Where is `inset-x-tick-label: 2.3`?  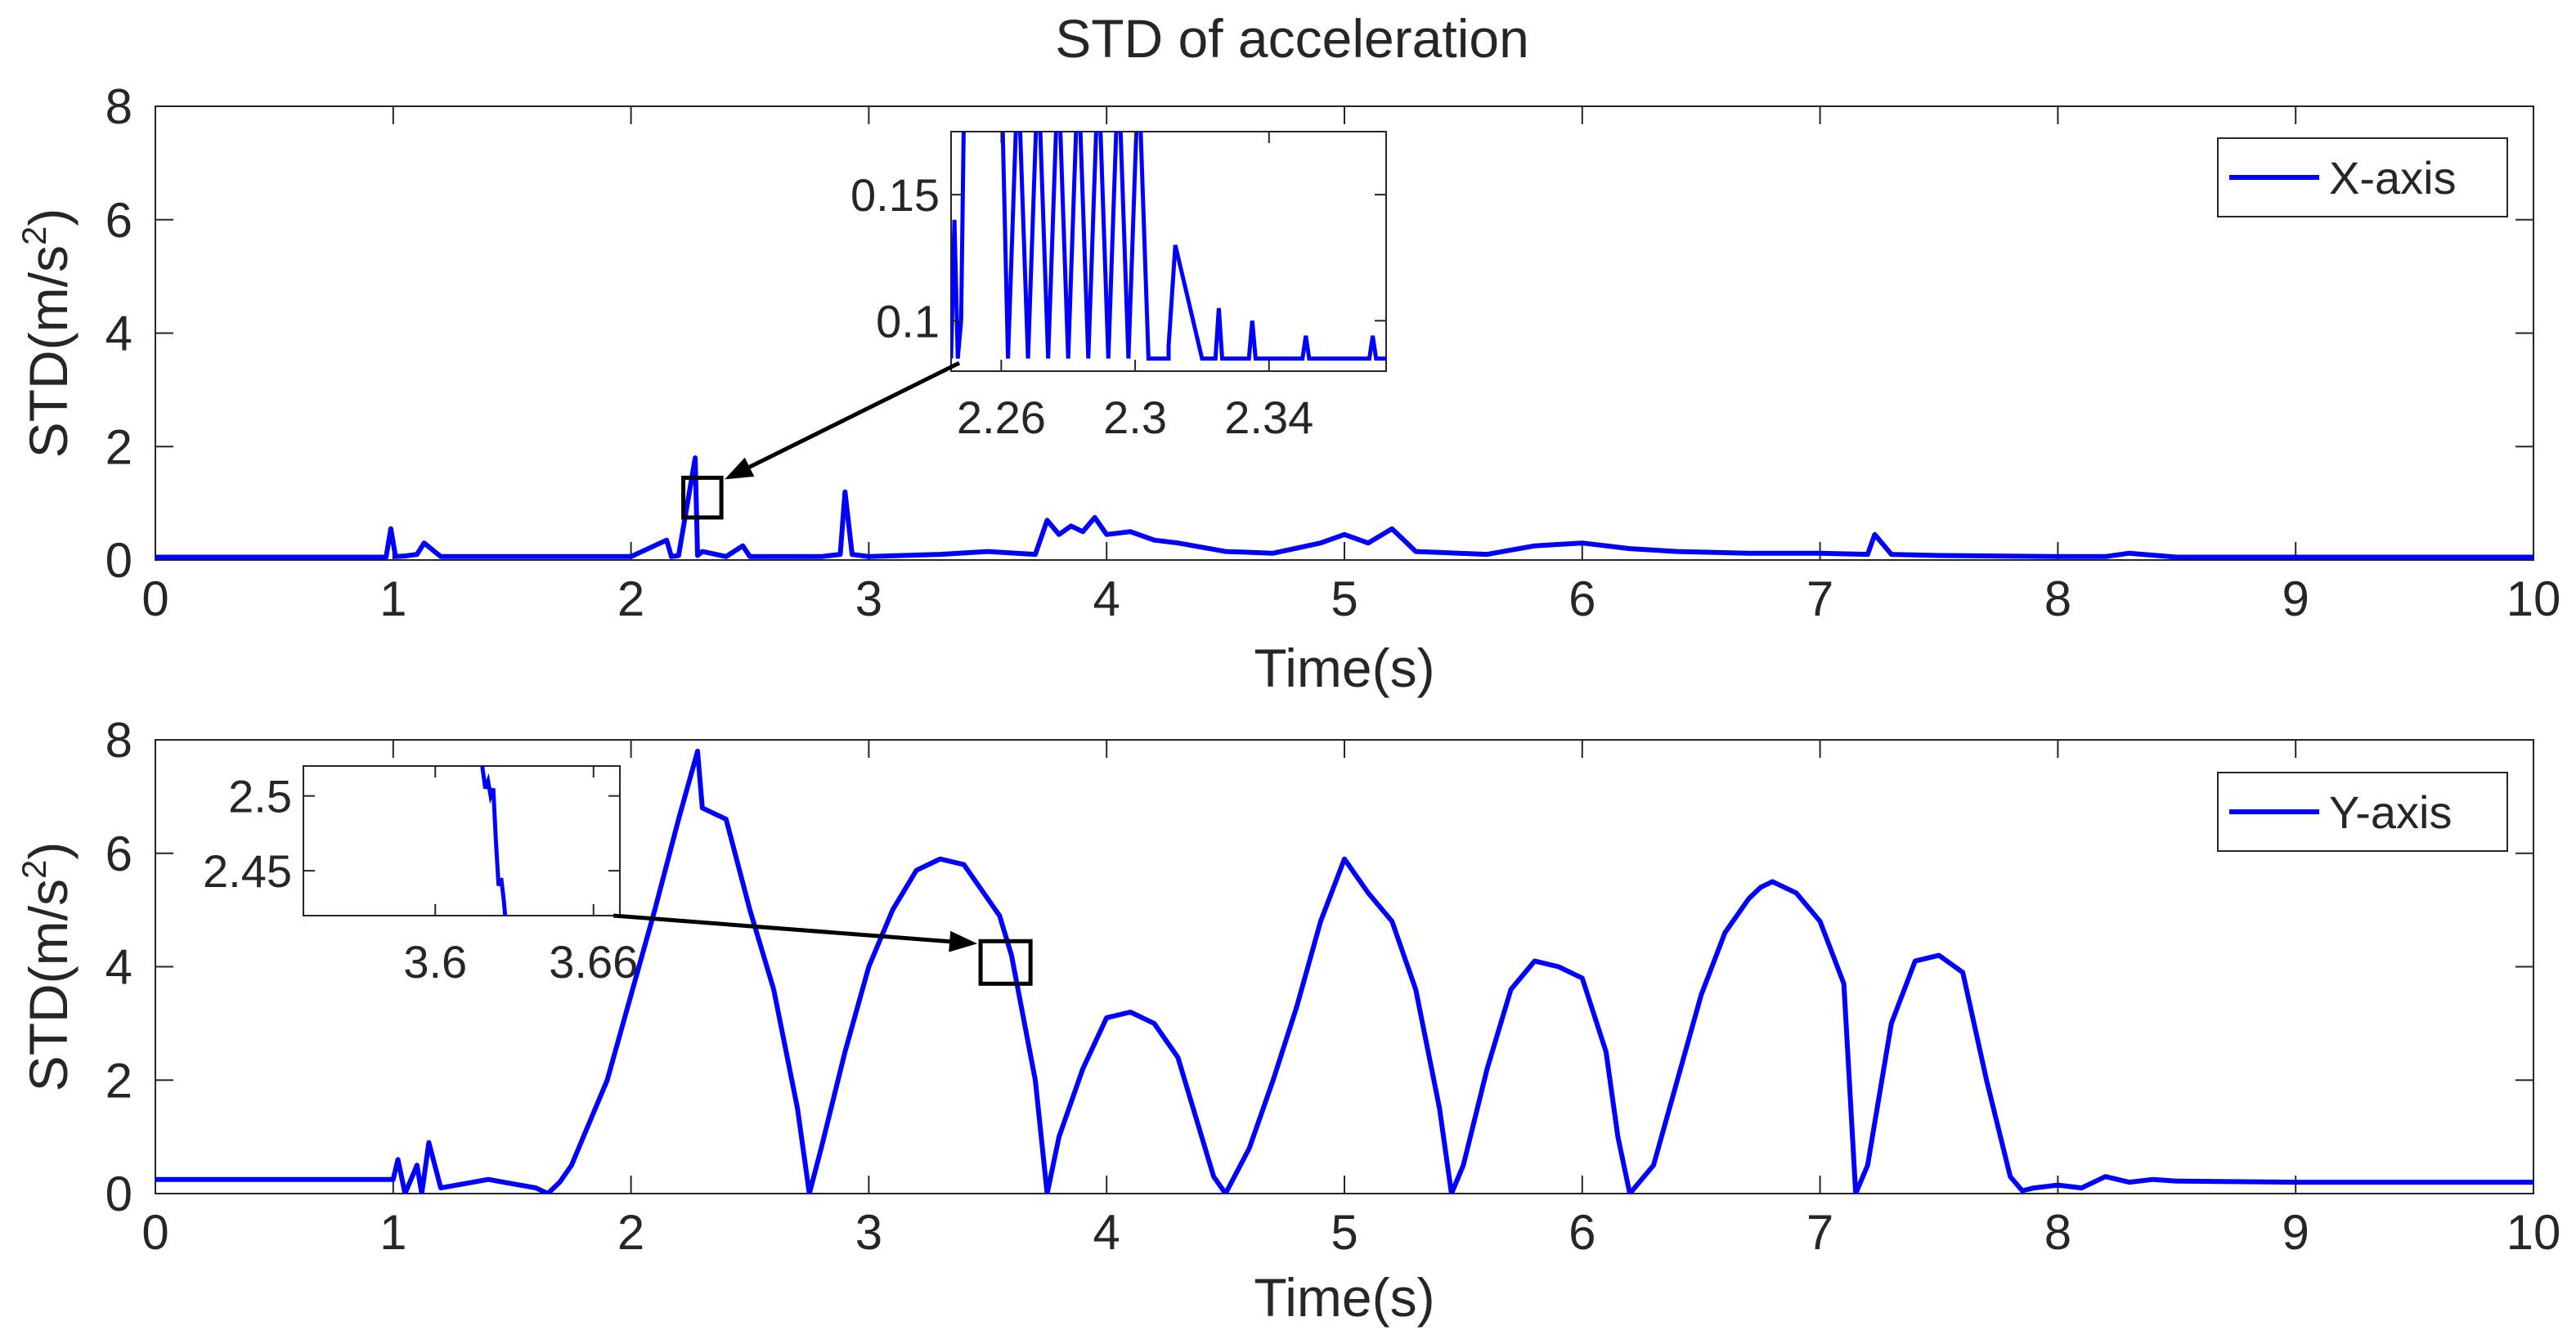 inset-x-tick-label: 2.3 is located at coordinates (1135, 418).